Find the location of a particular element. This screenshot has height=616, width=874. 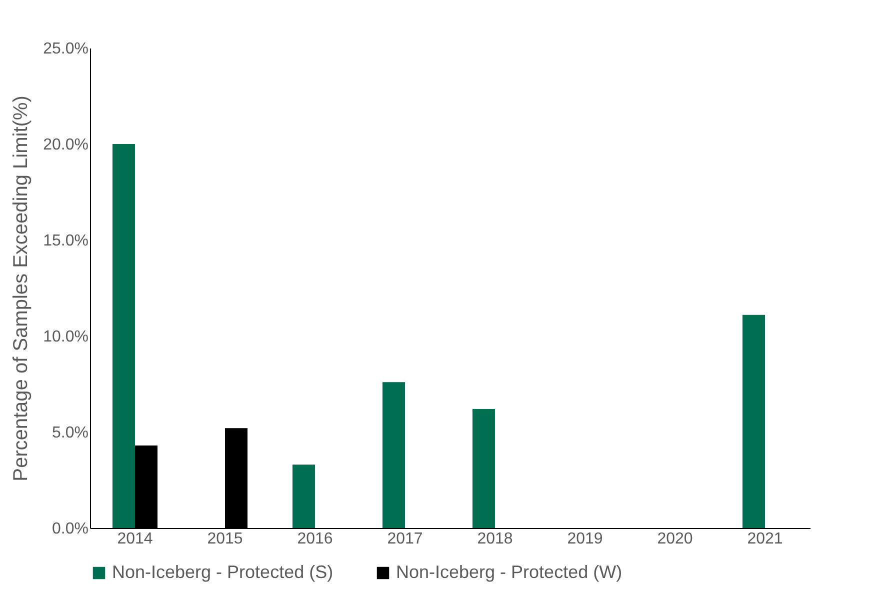

x-tick-label: 2016 is located at coordinates (315, 539).